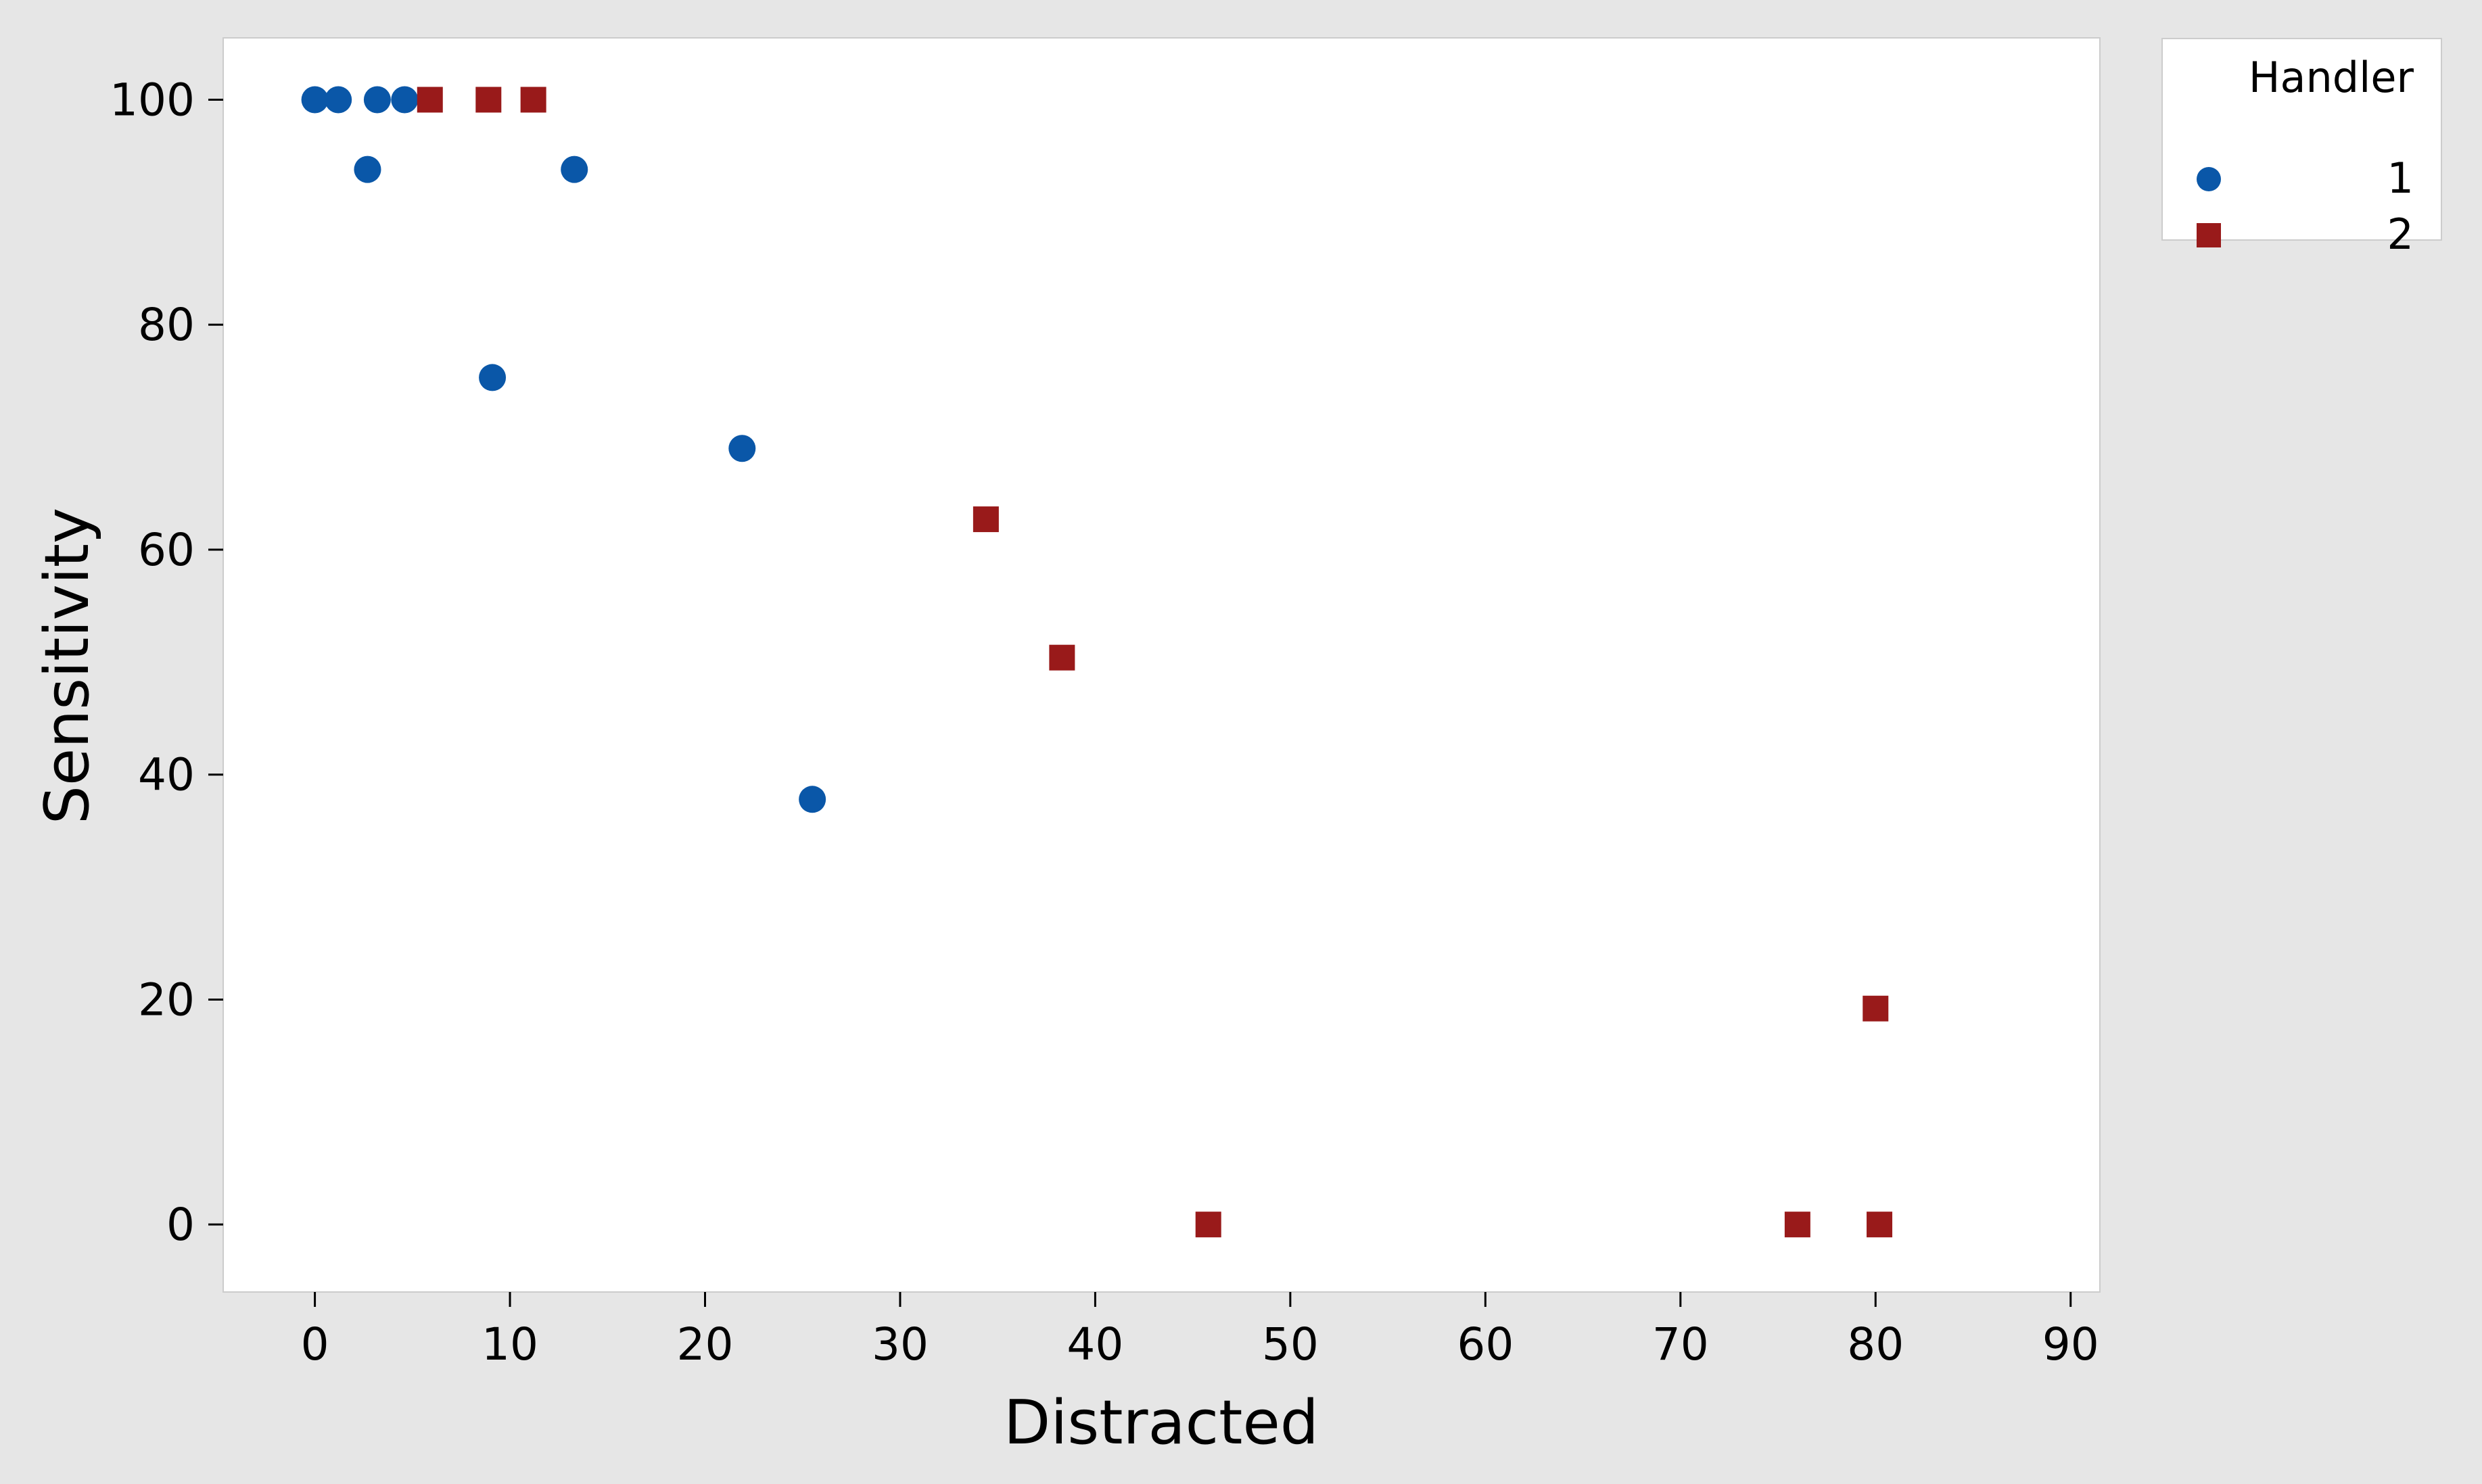  Describe the element at coordinates (166, 325) in the screenshot. I see `y-tick-label: 80` at that location.